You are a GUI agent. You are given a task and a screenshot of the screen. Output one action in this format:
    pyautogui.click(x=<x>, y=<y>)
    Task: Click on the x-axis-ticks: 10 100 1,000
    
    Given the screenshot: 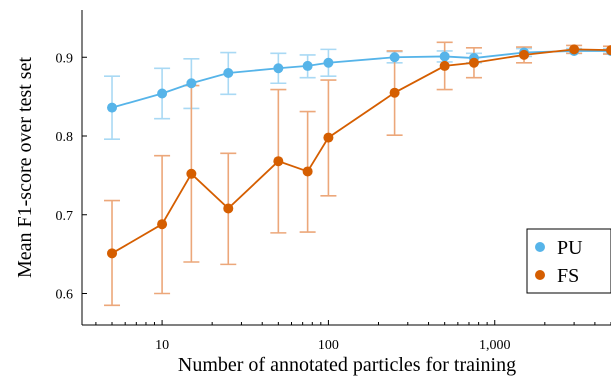 What is the action you would take?
    pyautogui.click(x=353, y=336)
    